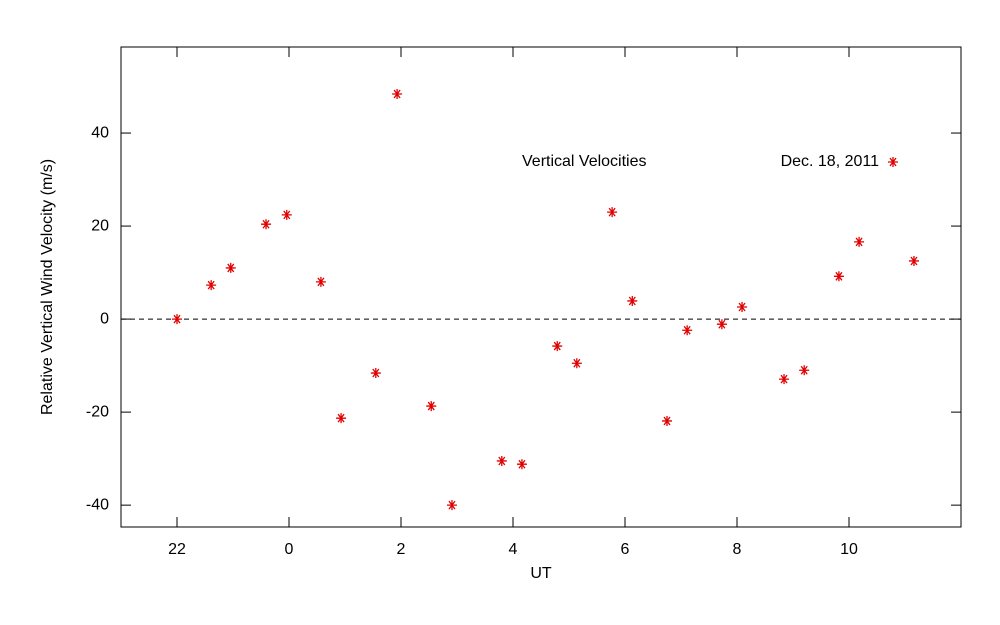  What do you see at coordinates (47, 287) in the screenshot?
I see `y-axis-label: Relative Vertical Wind Velocity (m/s)` at bounding box center [47, 287].